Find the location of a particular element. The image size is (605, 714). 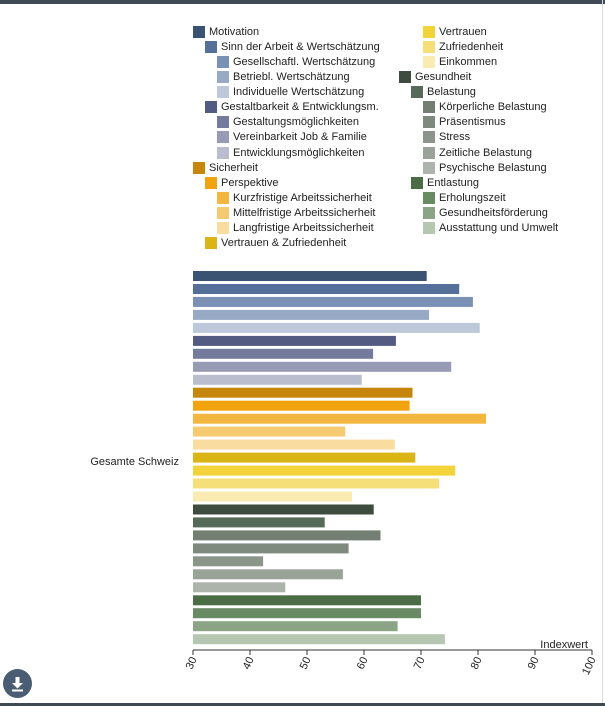

legend-label: Zufriedenheit is located at coordinates (471, 47).